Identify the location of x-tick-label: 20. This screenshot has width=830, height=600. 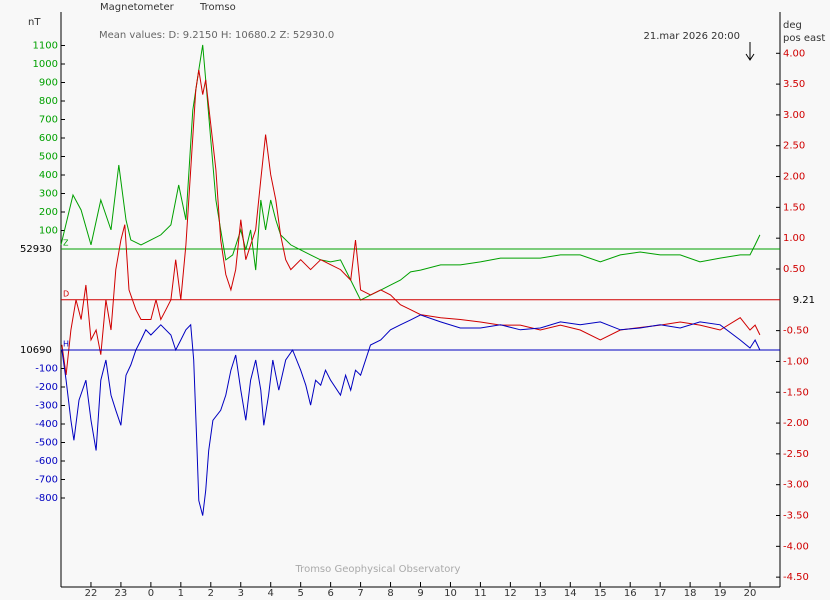
(750, 593).